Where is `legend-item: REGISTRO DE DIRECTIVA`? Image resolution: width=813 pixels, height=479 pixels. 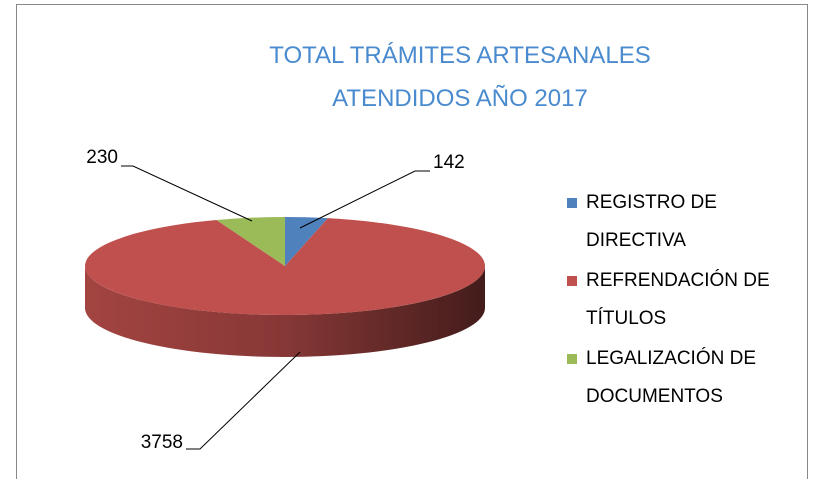 legend-item: REGISTRO DE DIRECTIVA is located at coordinates (684, 222).